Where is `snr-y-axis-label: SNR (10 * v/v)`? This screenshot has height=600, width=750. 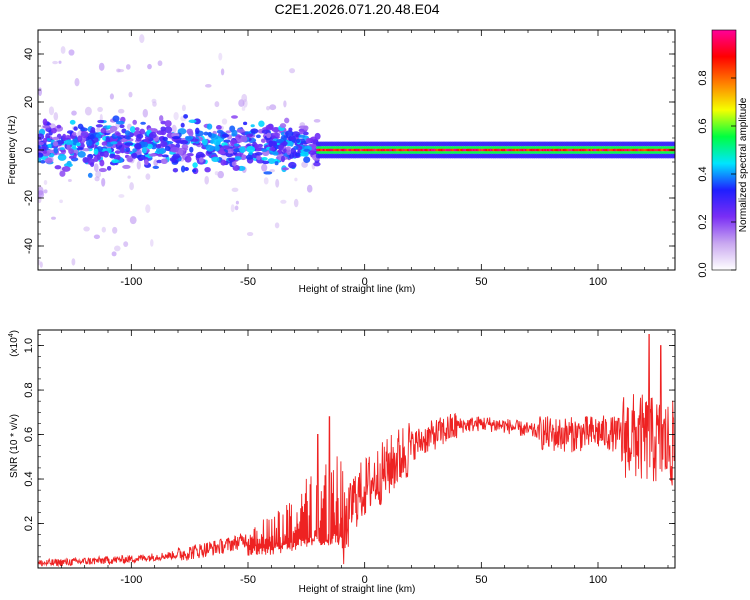
snr-y-axis-label: SNR (10 * v/v) is located at coordinates (14, 446).